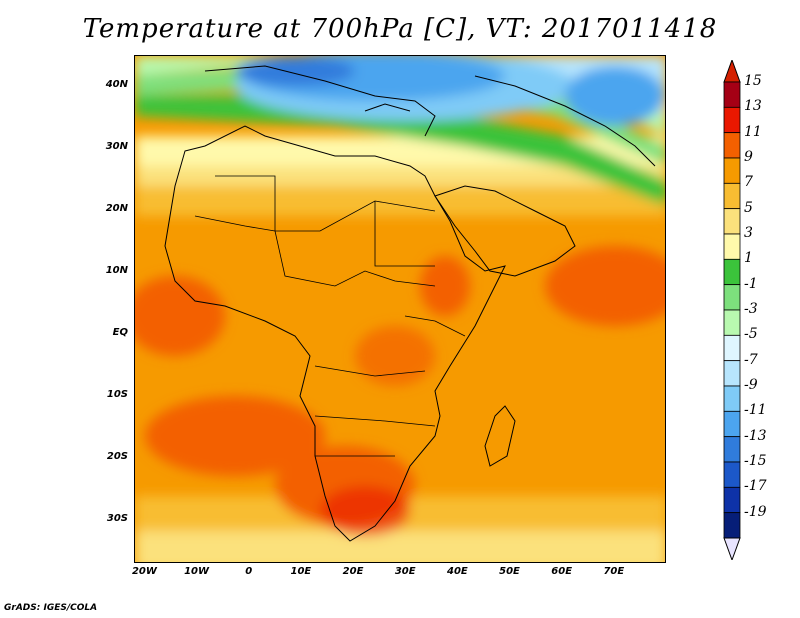  Describe the element at coordinates (51, 608) in the screenshot. I see `grads-credit: GrADS: IGES/COLA` at that location.